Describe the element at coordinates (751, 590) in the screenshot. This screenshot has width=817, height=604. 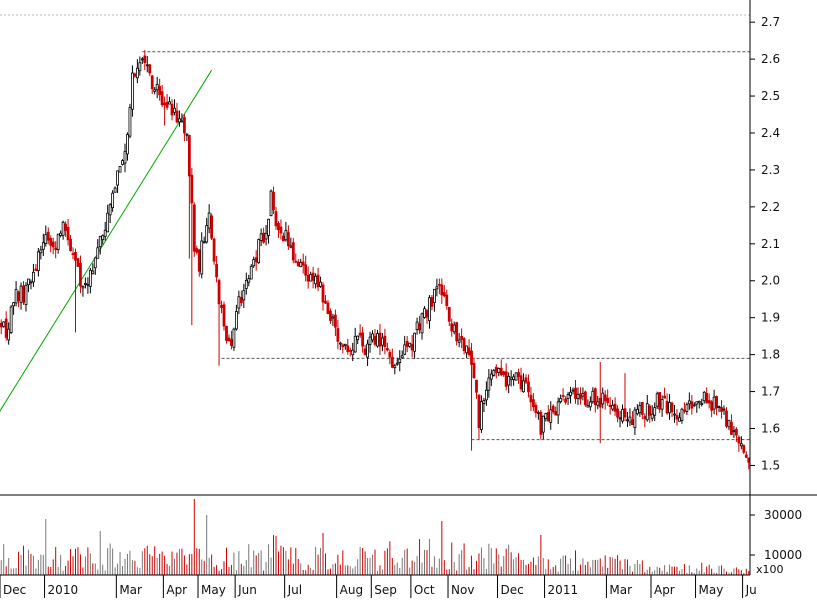
I see `time-tick-label: Ju` at that location.